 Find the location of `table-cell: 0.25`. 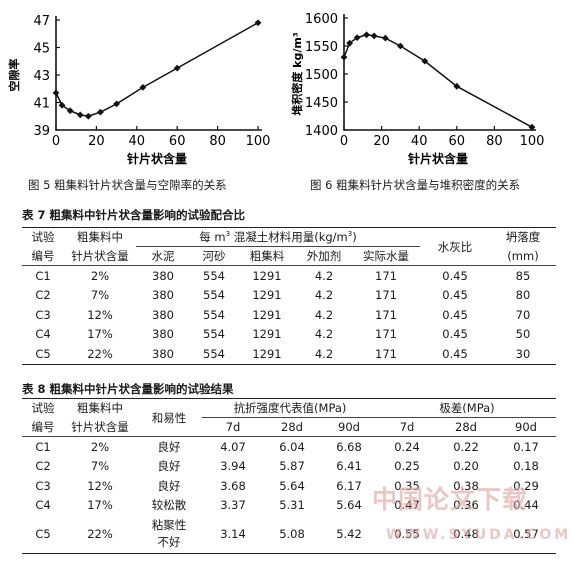

table-cell: 0.25 is located at coordinates (407, 466).